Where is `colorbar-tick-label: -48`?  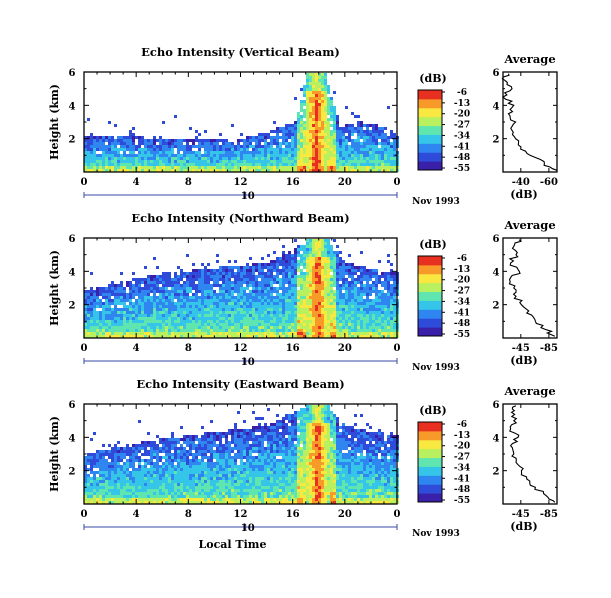 colorbar-tick-label: -48 is located at coordinates (462, 324).